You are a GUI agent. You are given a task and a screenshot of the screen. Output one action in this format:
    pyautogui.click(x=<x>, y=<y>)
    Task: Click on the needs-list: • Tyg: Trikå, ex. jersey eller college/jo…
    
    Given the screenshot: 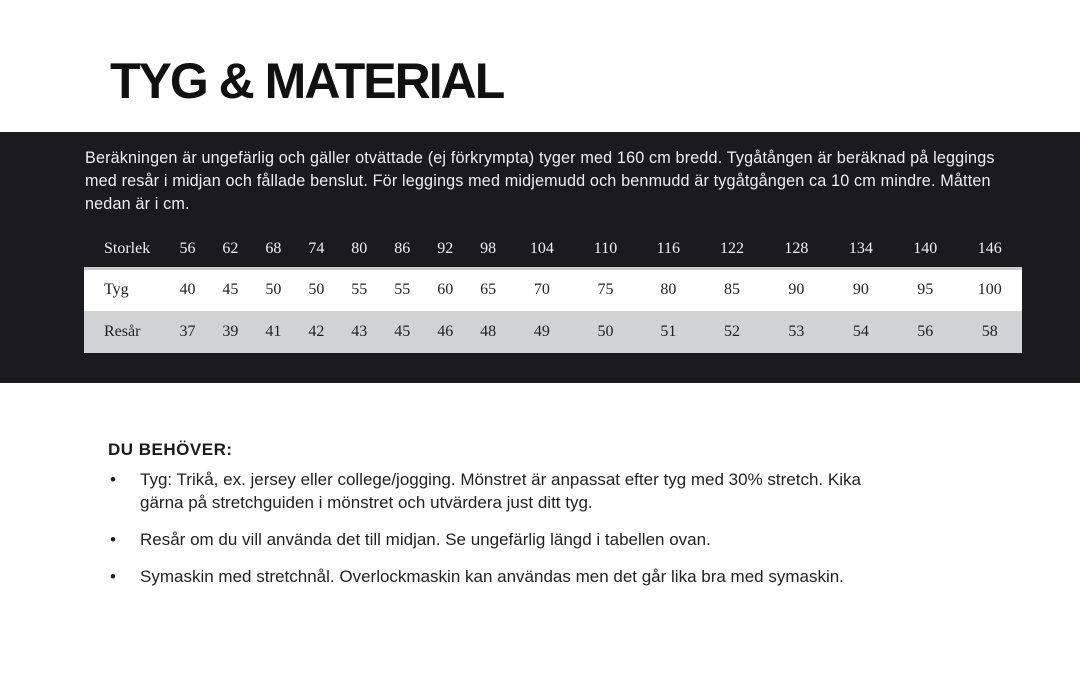 What is the action you would take?
    pyautogui.click(x=498, y=535)
    